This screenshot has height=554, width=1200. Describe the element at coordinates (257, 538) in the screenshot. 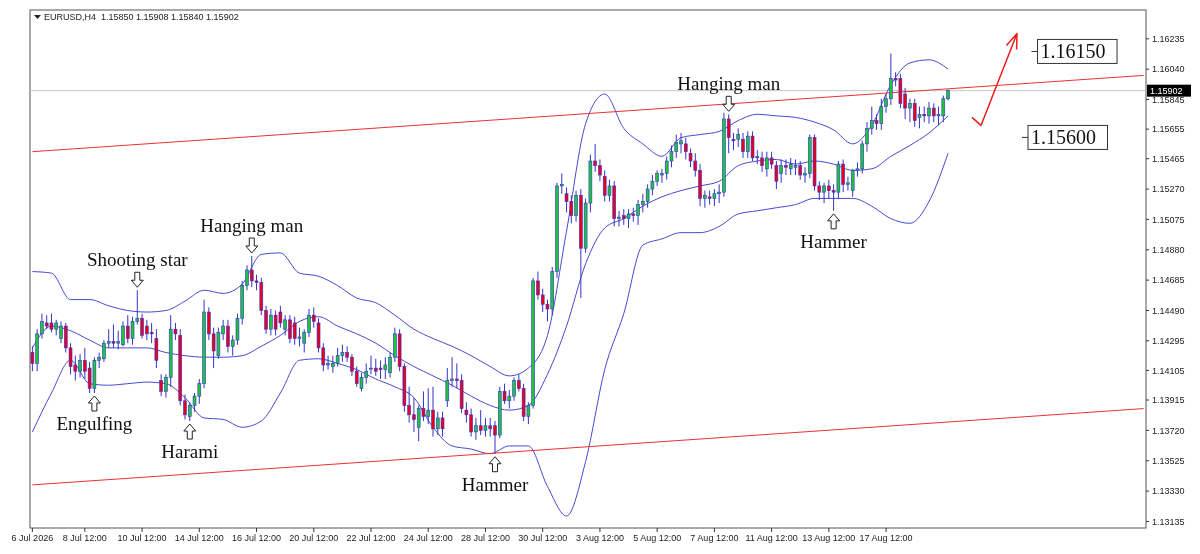

I see `x-tick-label: 16 Jul 12:00` at that location.